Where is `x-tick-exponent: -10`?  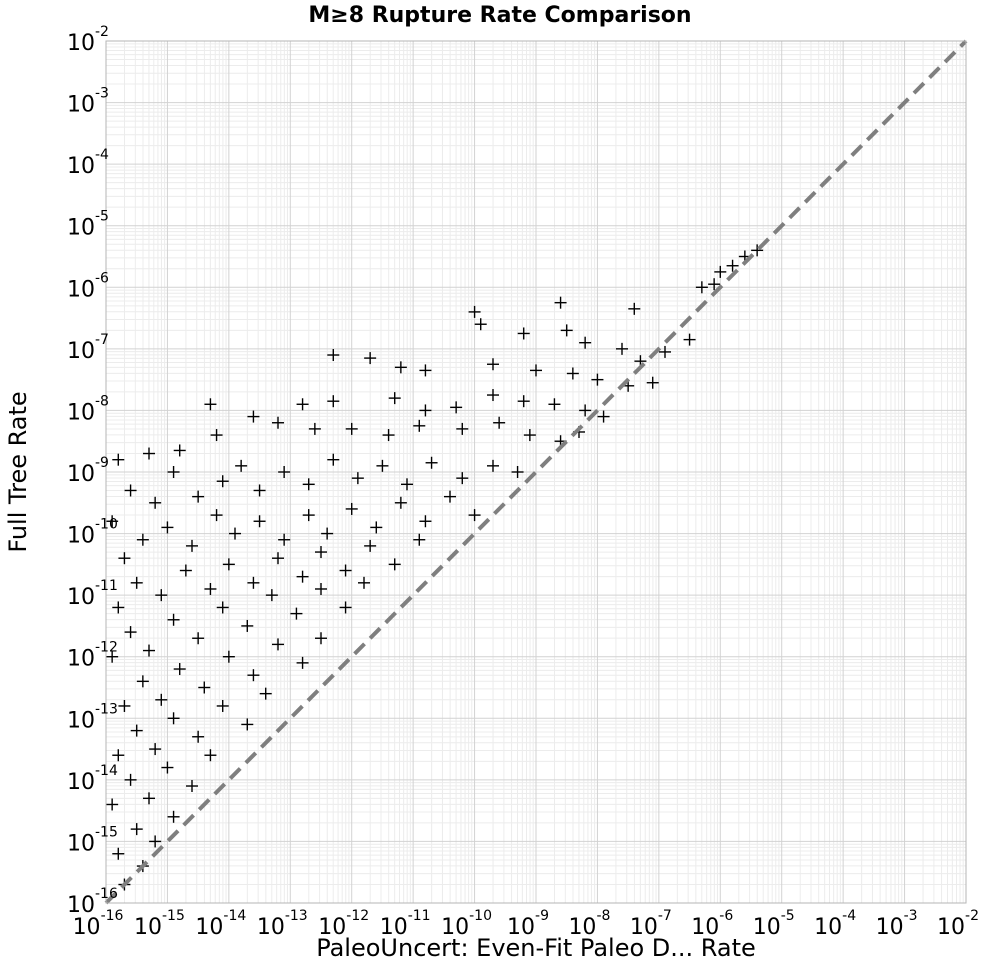
x-tick-exponent: -10 is located at coordinates (480, 916).